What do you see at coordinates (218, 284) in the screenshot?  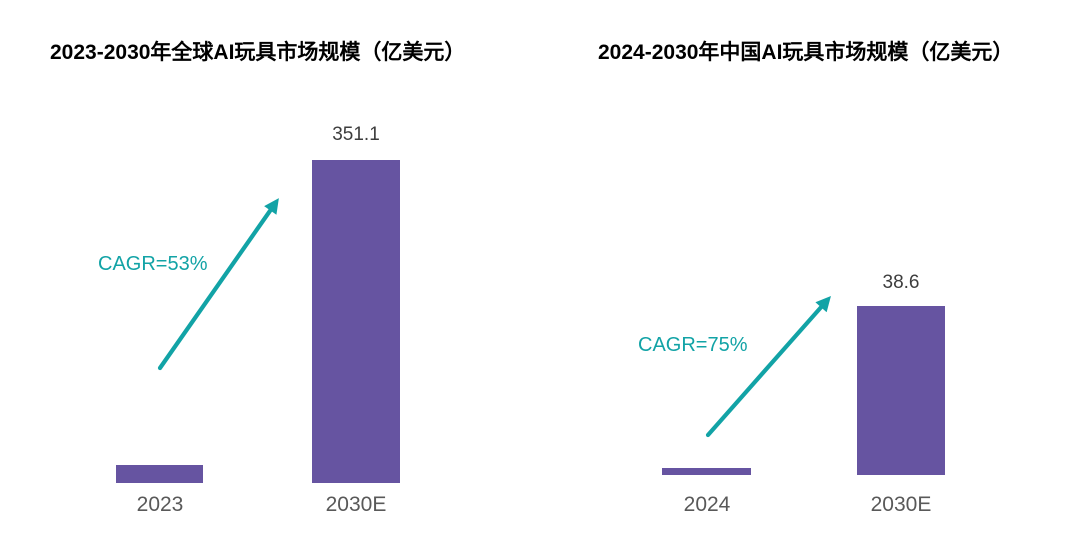 I see `growth-arrow-global-icon` at bounding box center [218, 284].